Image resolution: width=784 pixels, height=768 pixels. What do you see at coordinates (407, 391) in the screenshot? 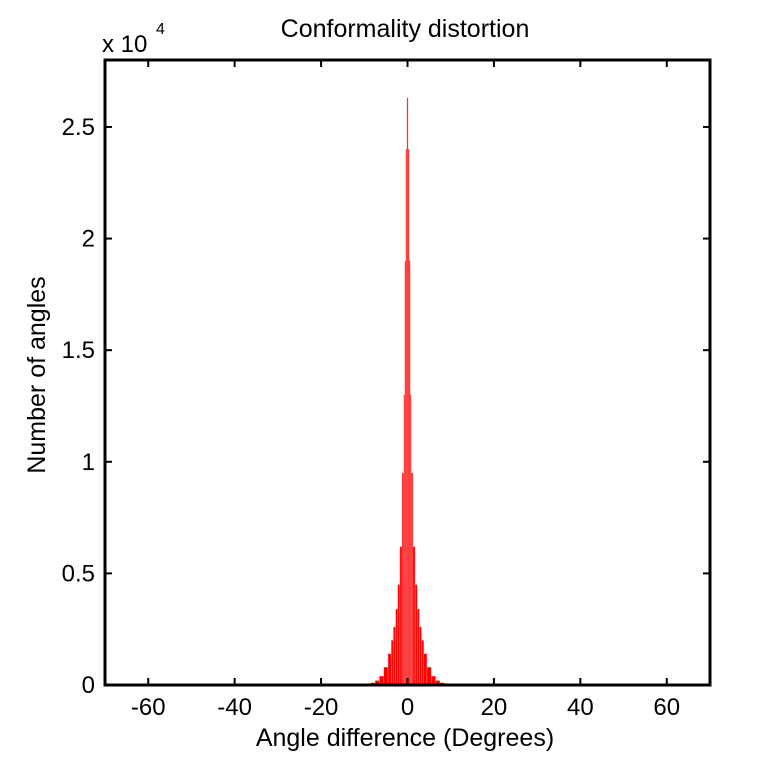
I see `bars-group` at bounding box center [407, 391].